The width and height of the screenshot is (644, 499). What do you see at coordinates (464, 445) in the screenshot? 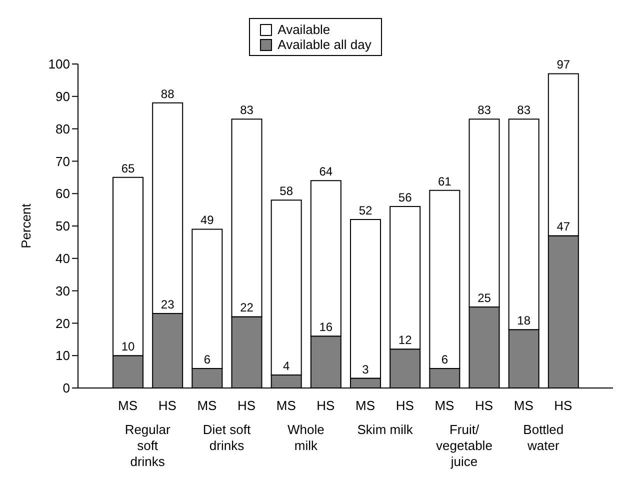
I see `text: Fruit/ vegetable juice` at bounding box center [464, 445].